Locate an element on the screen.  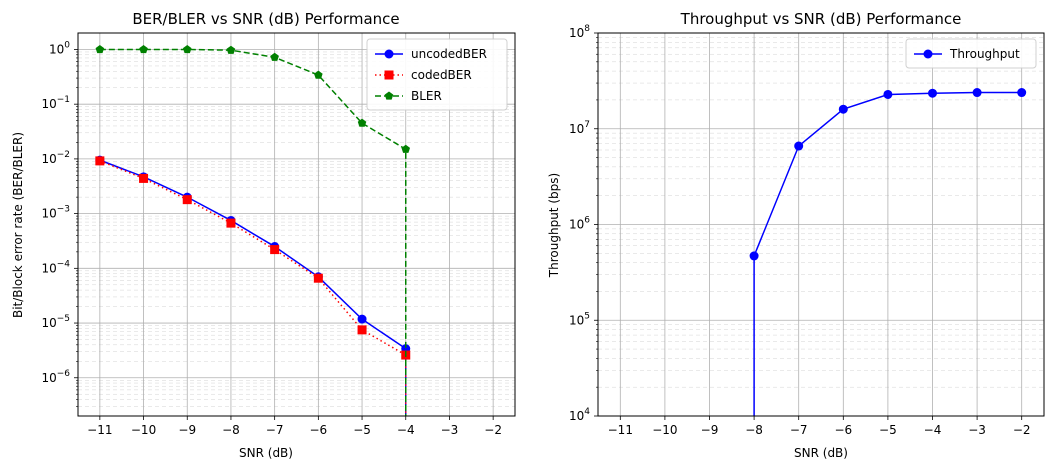
y-tick-label: 10⁴ is located at coordinates (579, 415).